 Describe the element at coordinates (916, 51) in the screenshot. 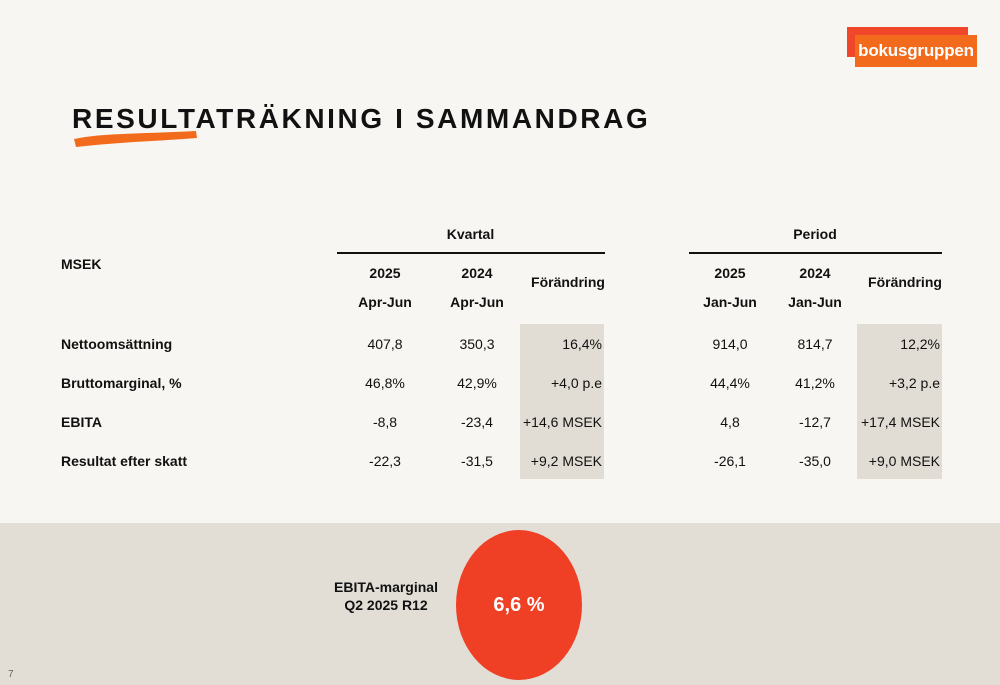

I see `logo-text: bokusgruppen` at that location.